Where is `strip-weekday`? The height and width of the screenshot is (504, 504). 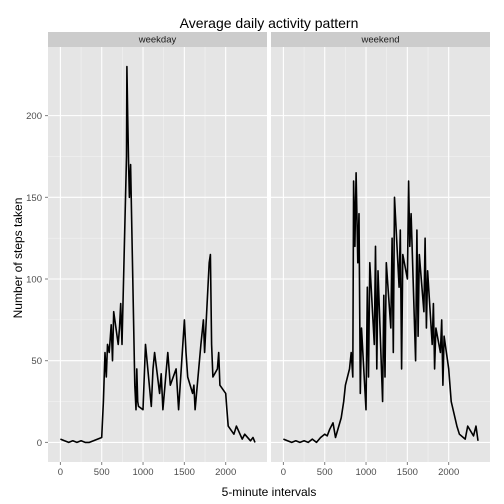
strip-weekday is located at coordinates (157, 39).